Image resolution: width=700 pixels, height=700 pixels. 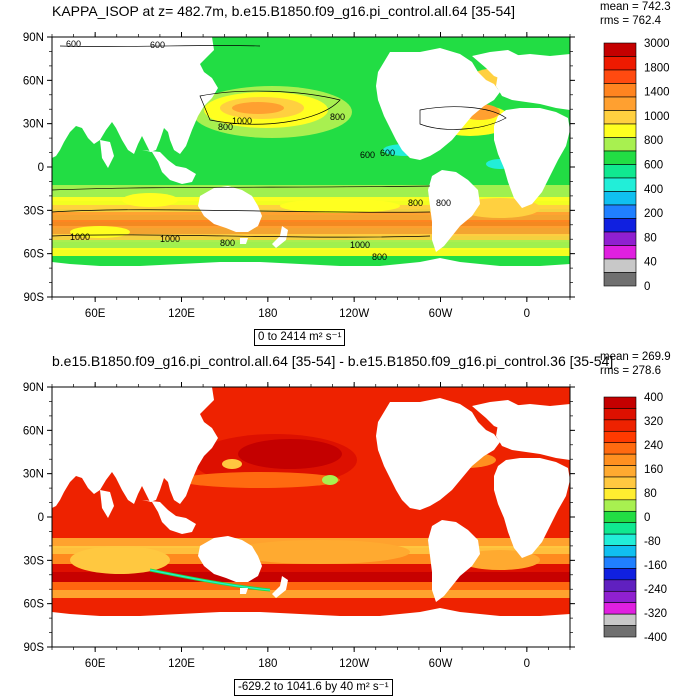 I want to click on x-tick-label: 120W, so click(x=354, y=314).